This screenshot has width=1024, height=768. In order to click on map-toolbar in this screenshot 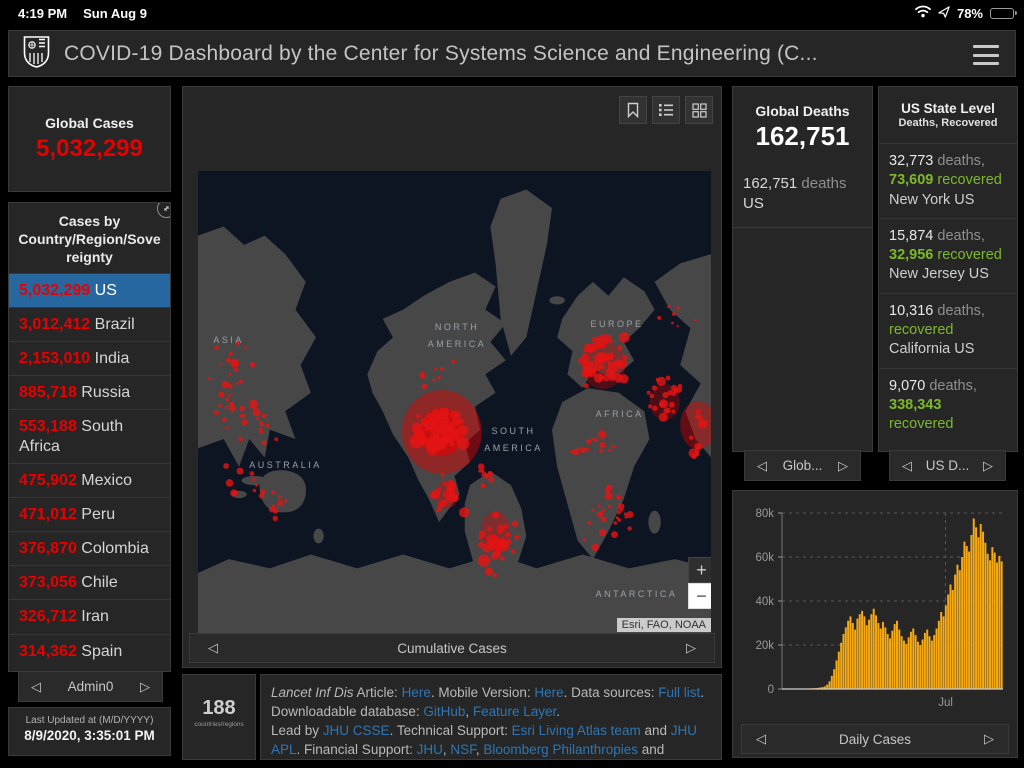, I will do `click(666, 110)`.